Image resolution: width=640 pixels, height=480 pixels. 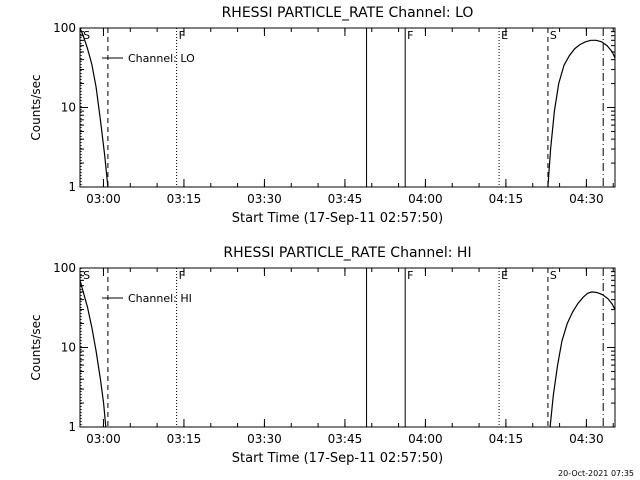 I want to click on legend-label: Channel: LO, so click(x=161, y=58).